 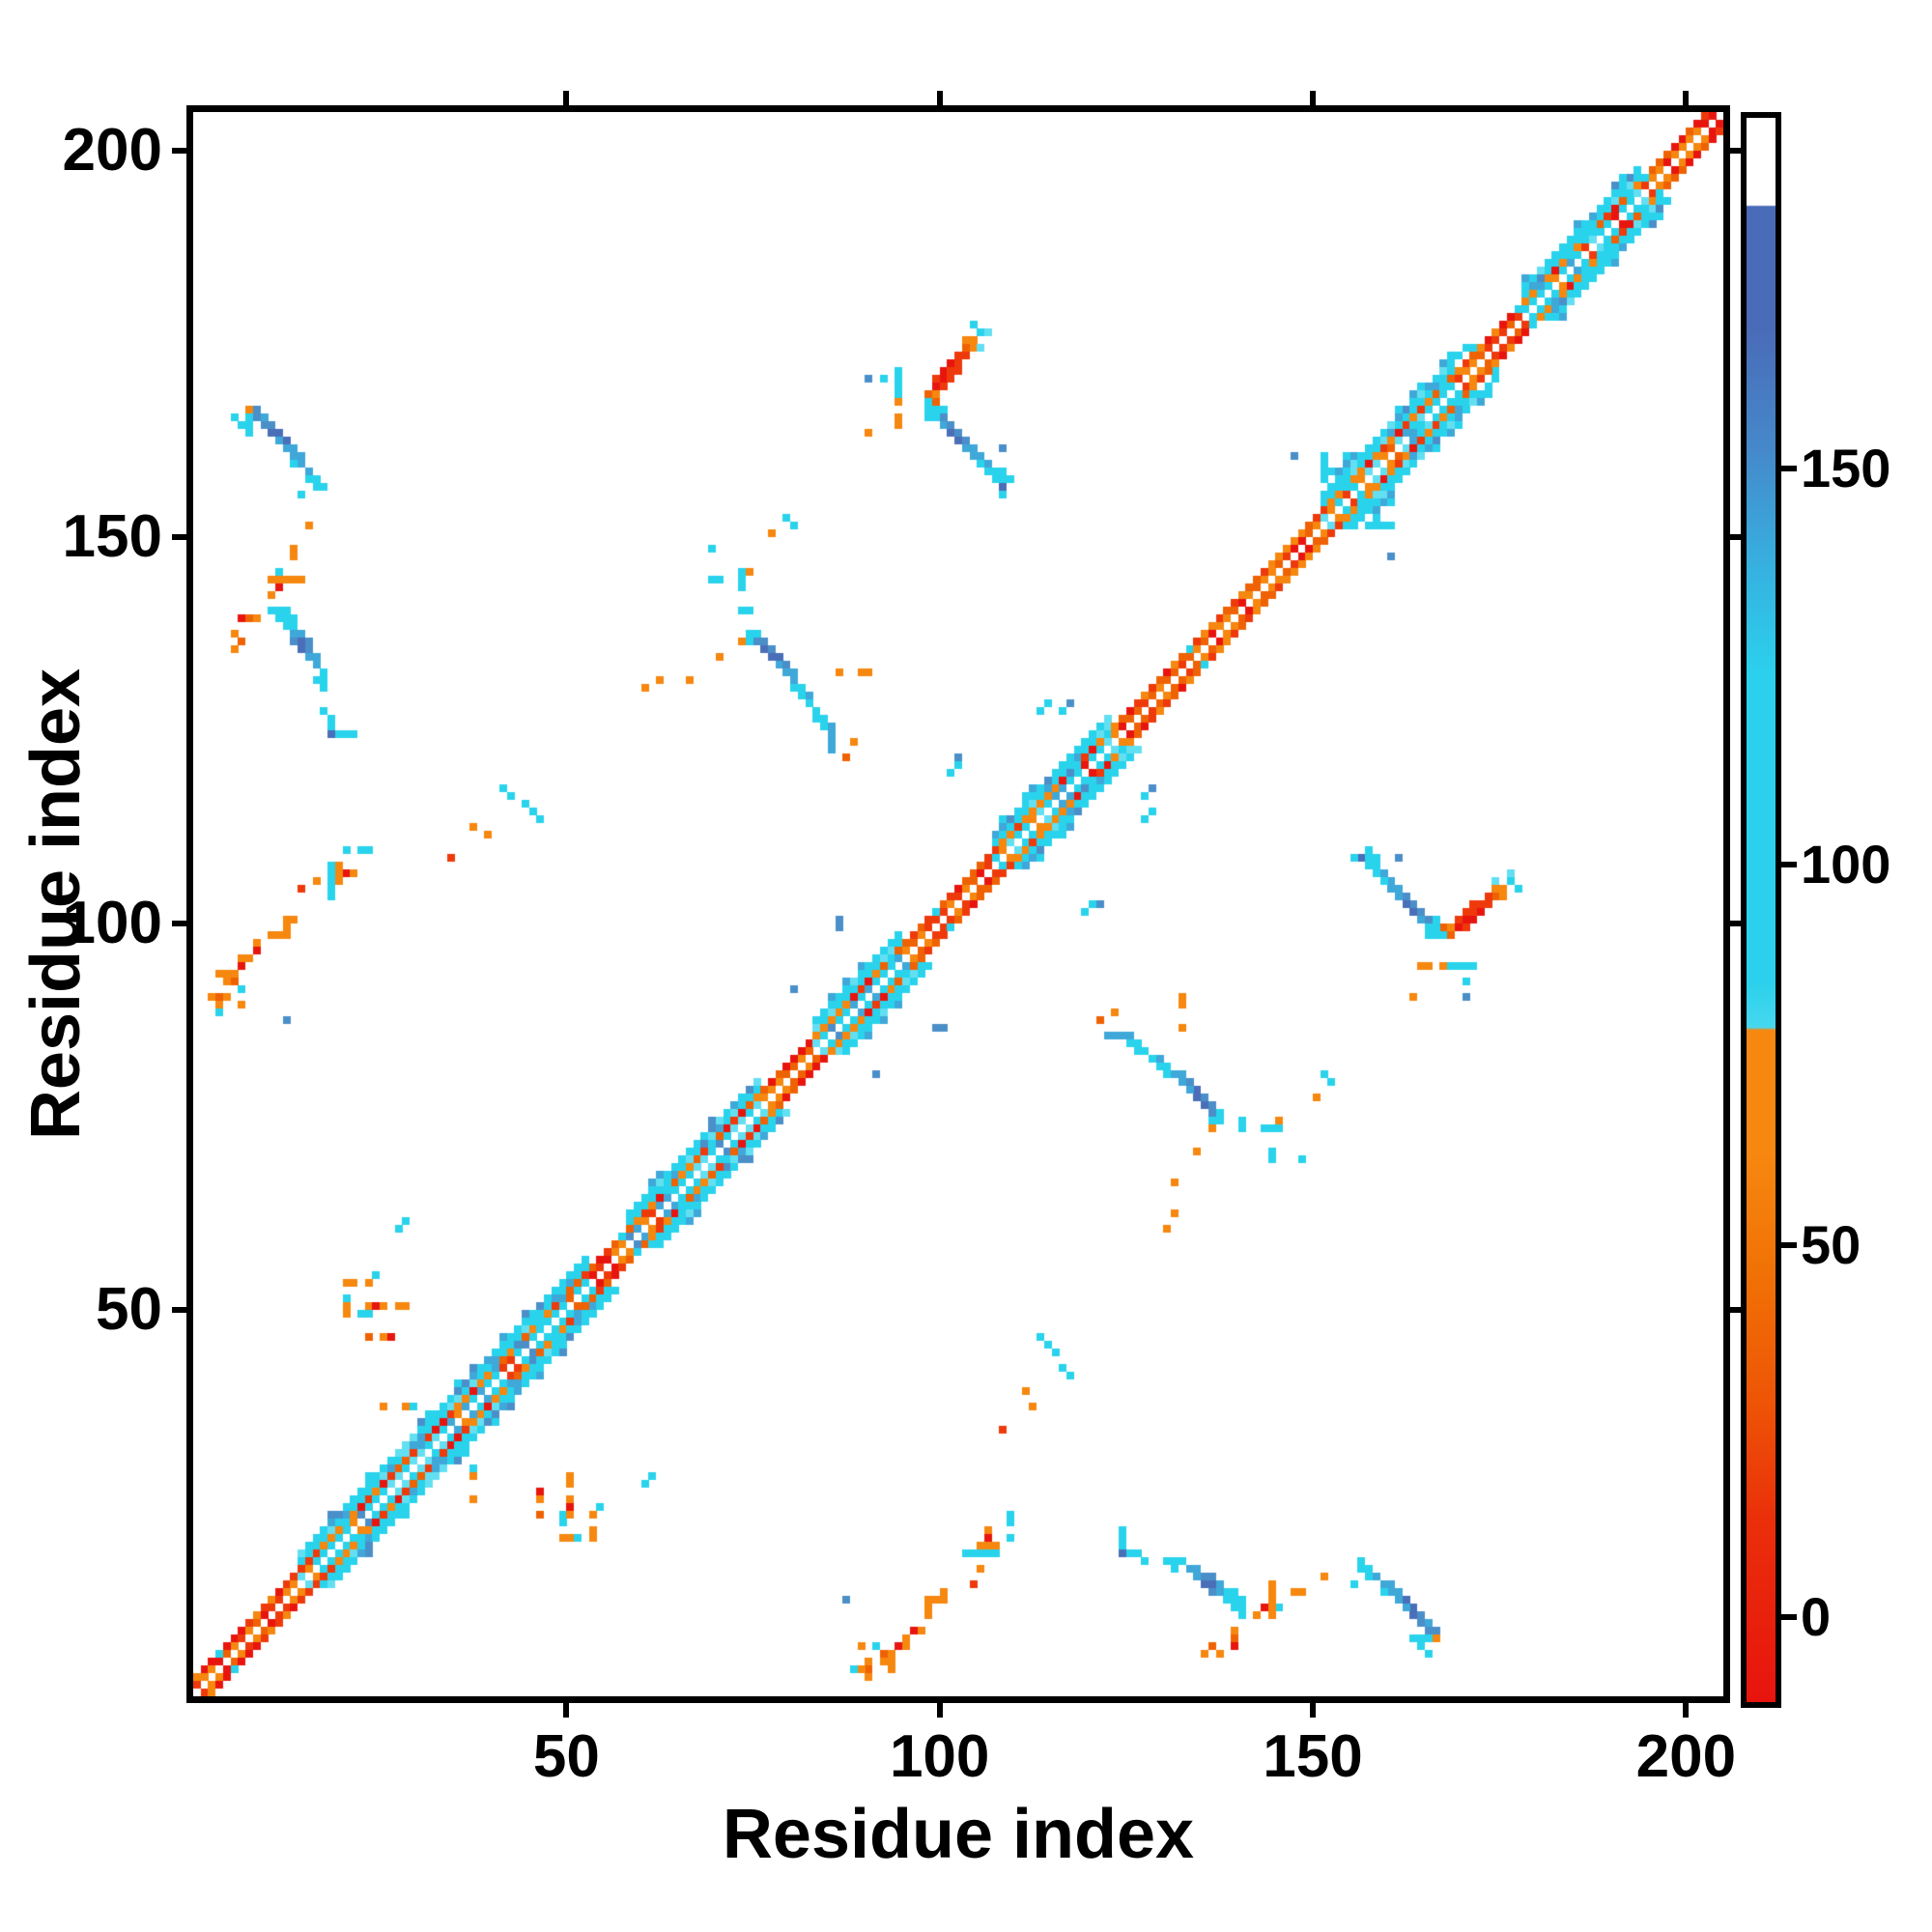 I want to click on y-tick-label: 150, so click(x=112, y=536).